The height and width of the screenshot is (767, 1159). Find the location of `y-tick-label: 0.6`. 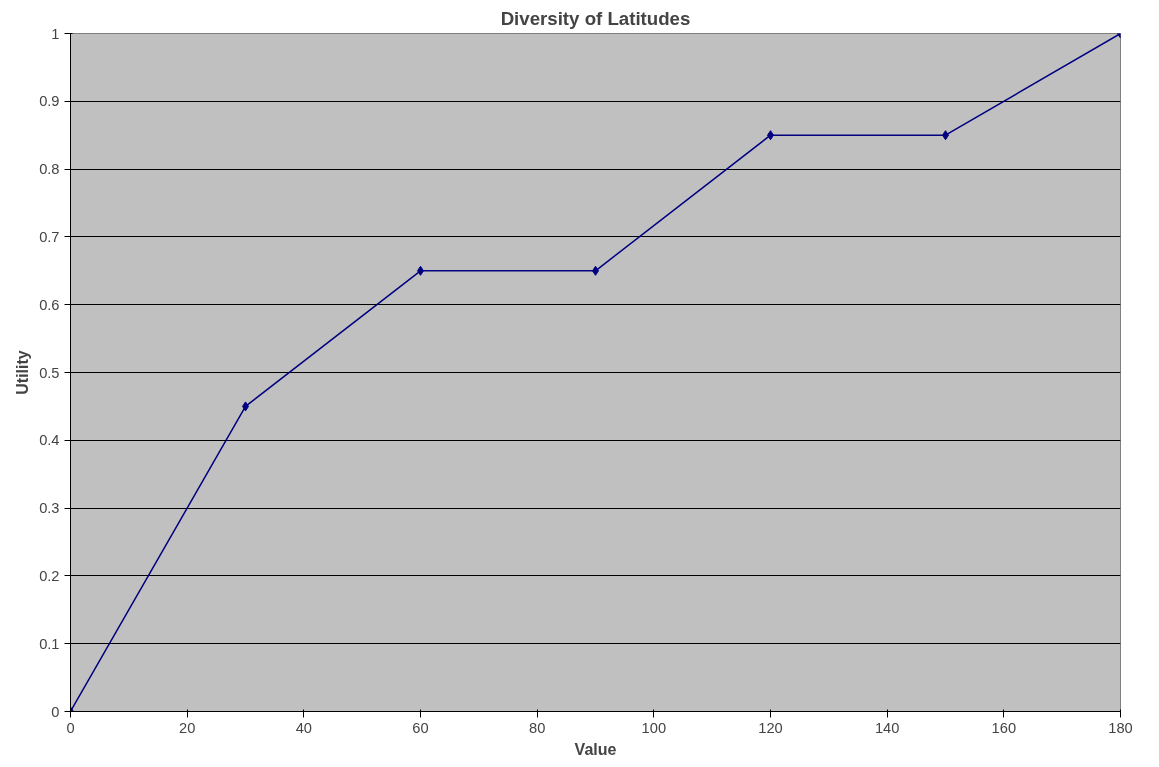

y-tick-label: 0.6 is located at coordinates (49, 304).